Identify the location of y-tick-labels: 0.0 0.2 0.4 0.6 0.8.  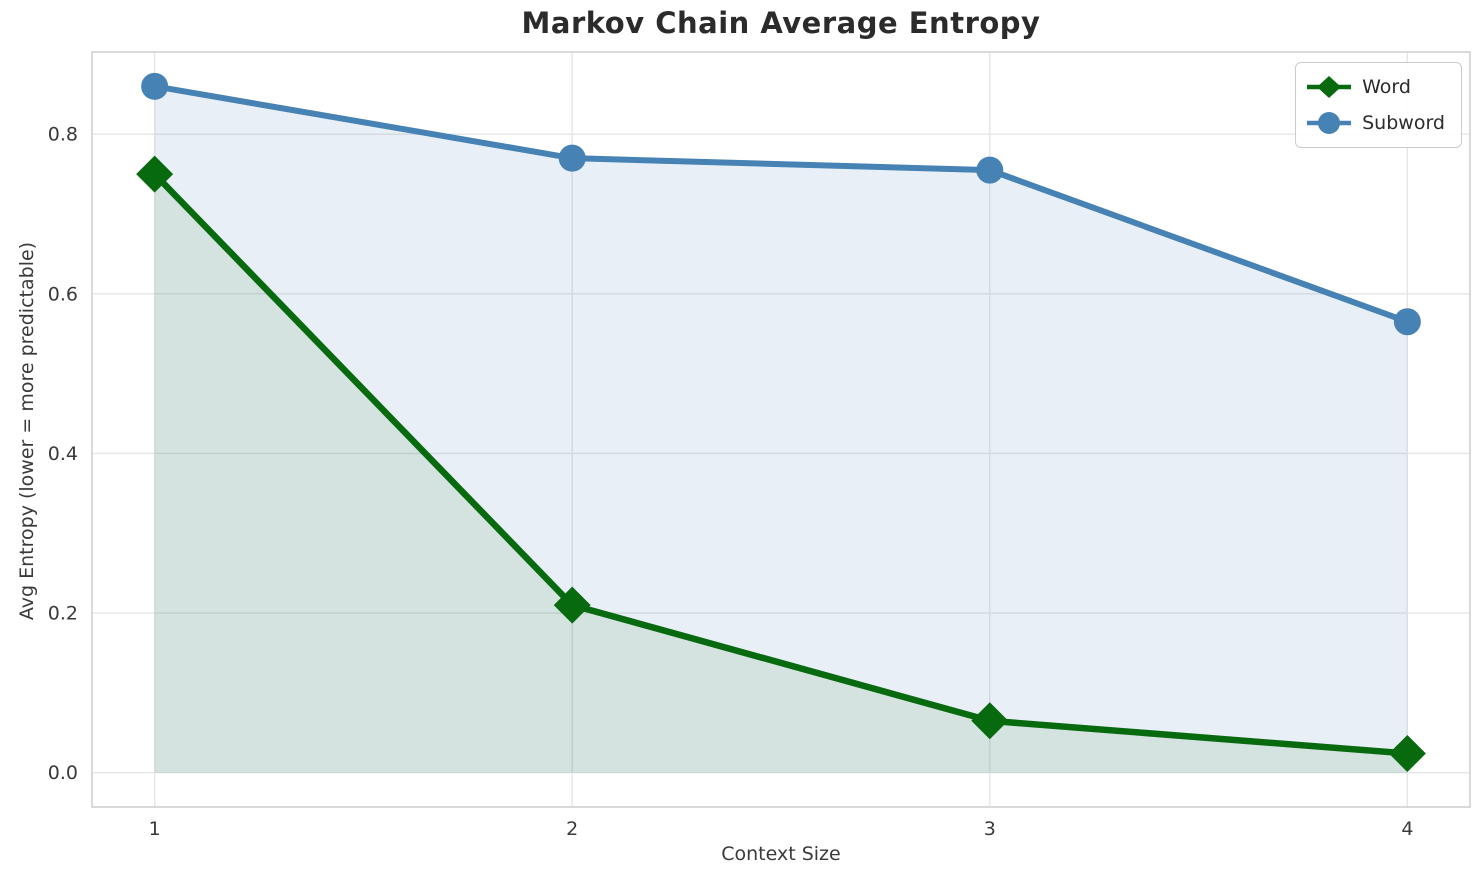
(63, 454).